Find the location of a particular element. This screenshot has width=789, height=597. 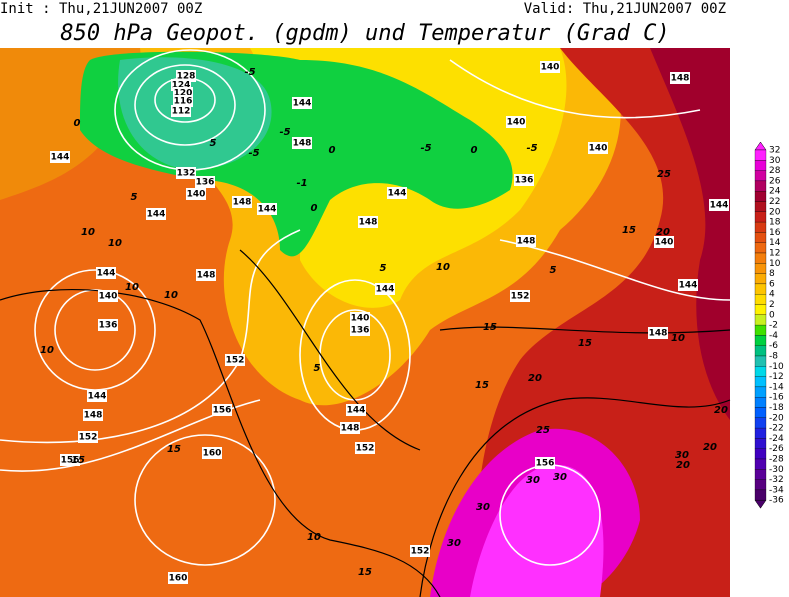

legend-label: 0 is located at coordinates (772, 315).